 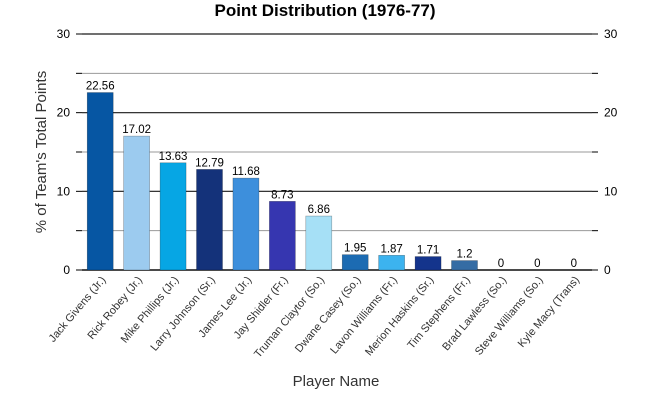 I want to click on category-label: Merion Haskins (Sr.), so click(x=399, y=316).